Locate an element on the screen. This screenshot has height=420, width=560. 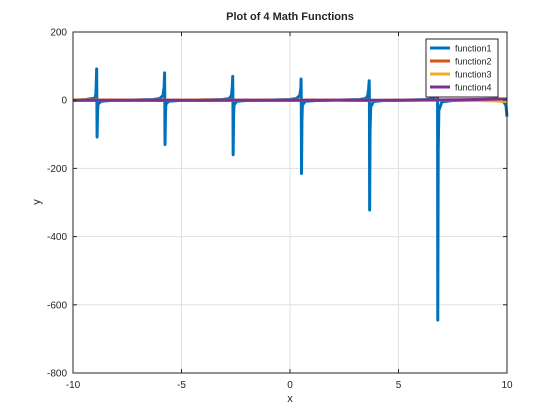
series-line-function4 is located at coordinates (290, 99).